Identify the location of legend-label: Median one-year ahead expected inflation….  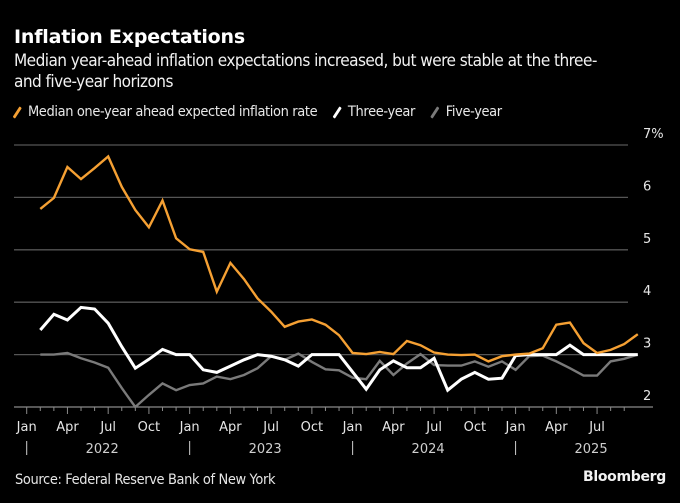
(172, 112).